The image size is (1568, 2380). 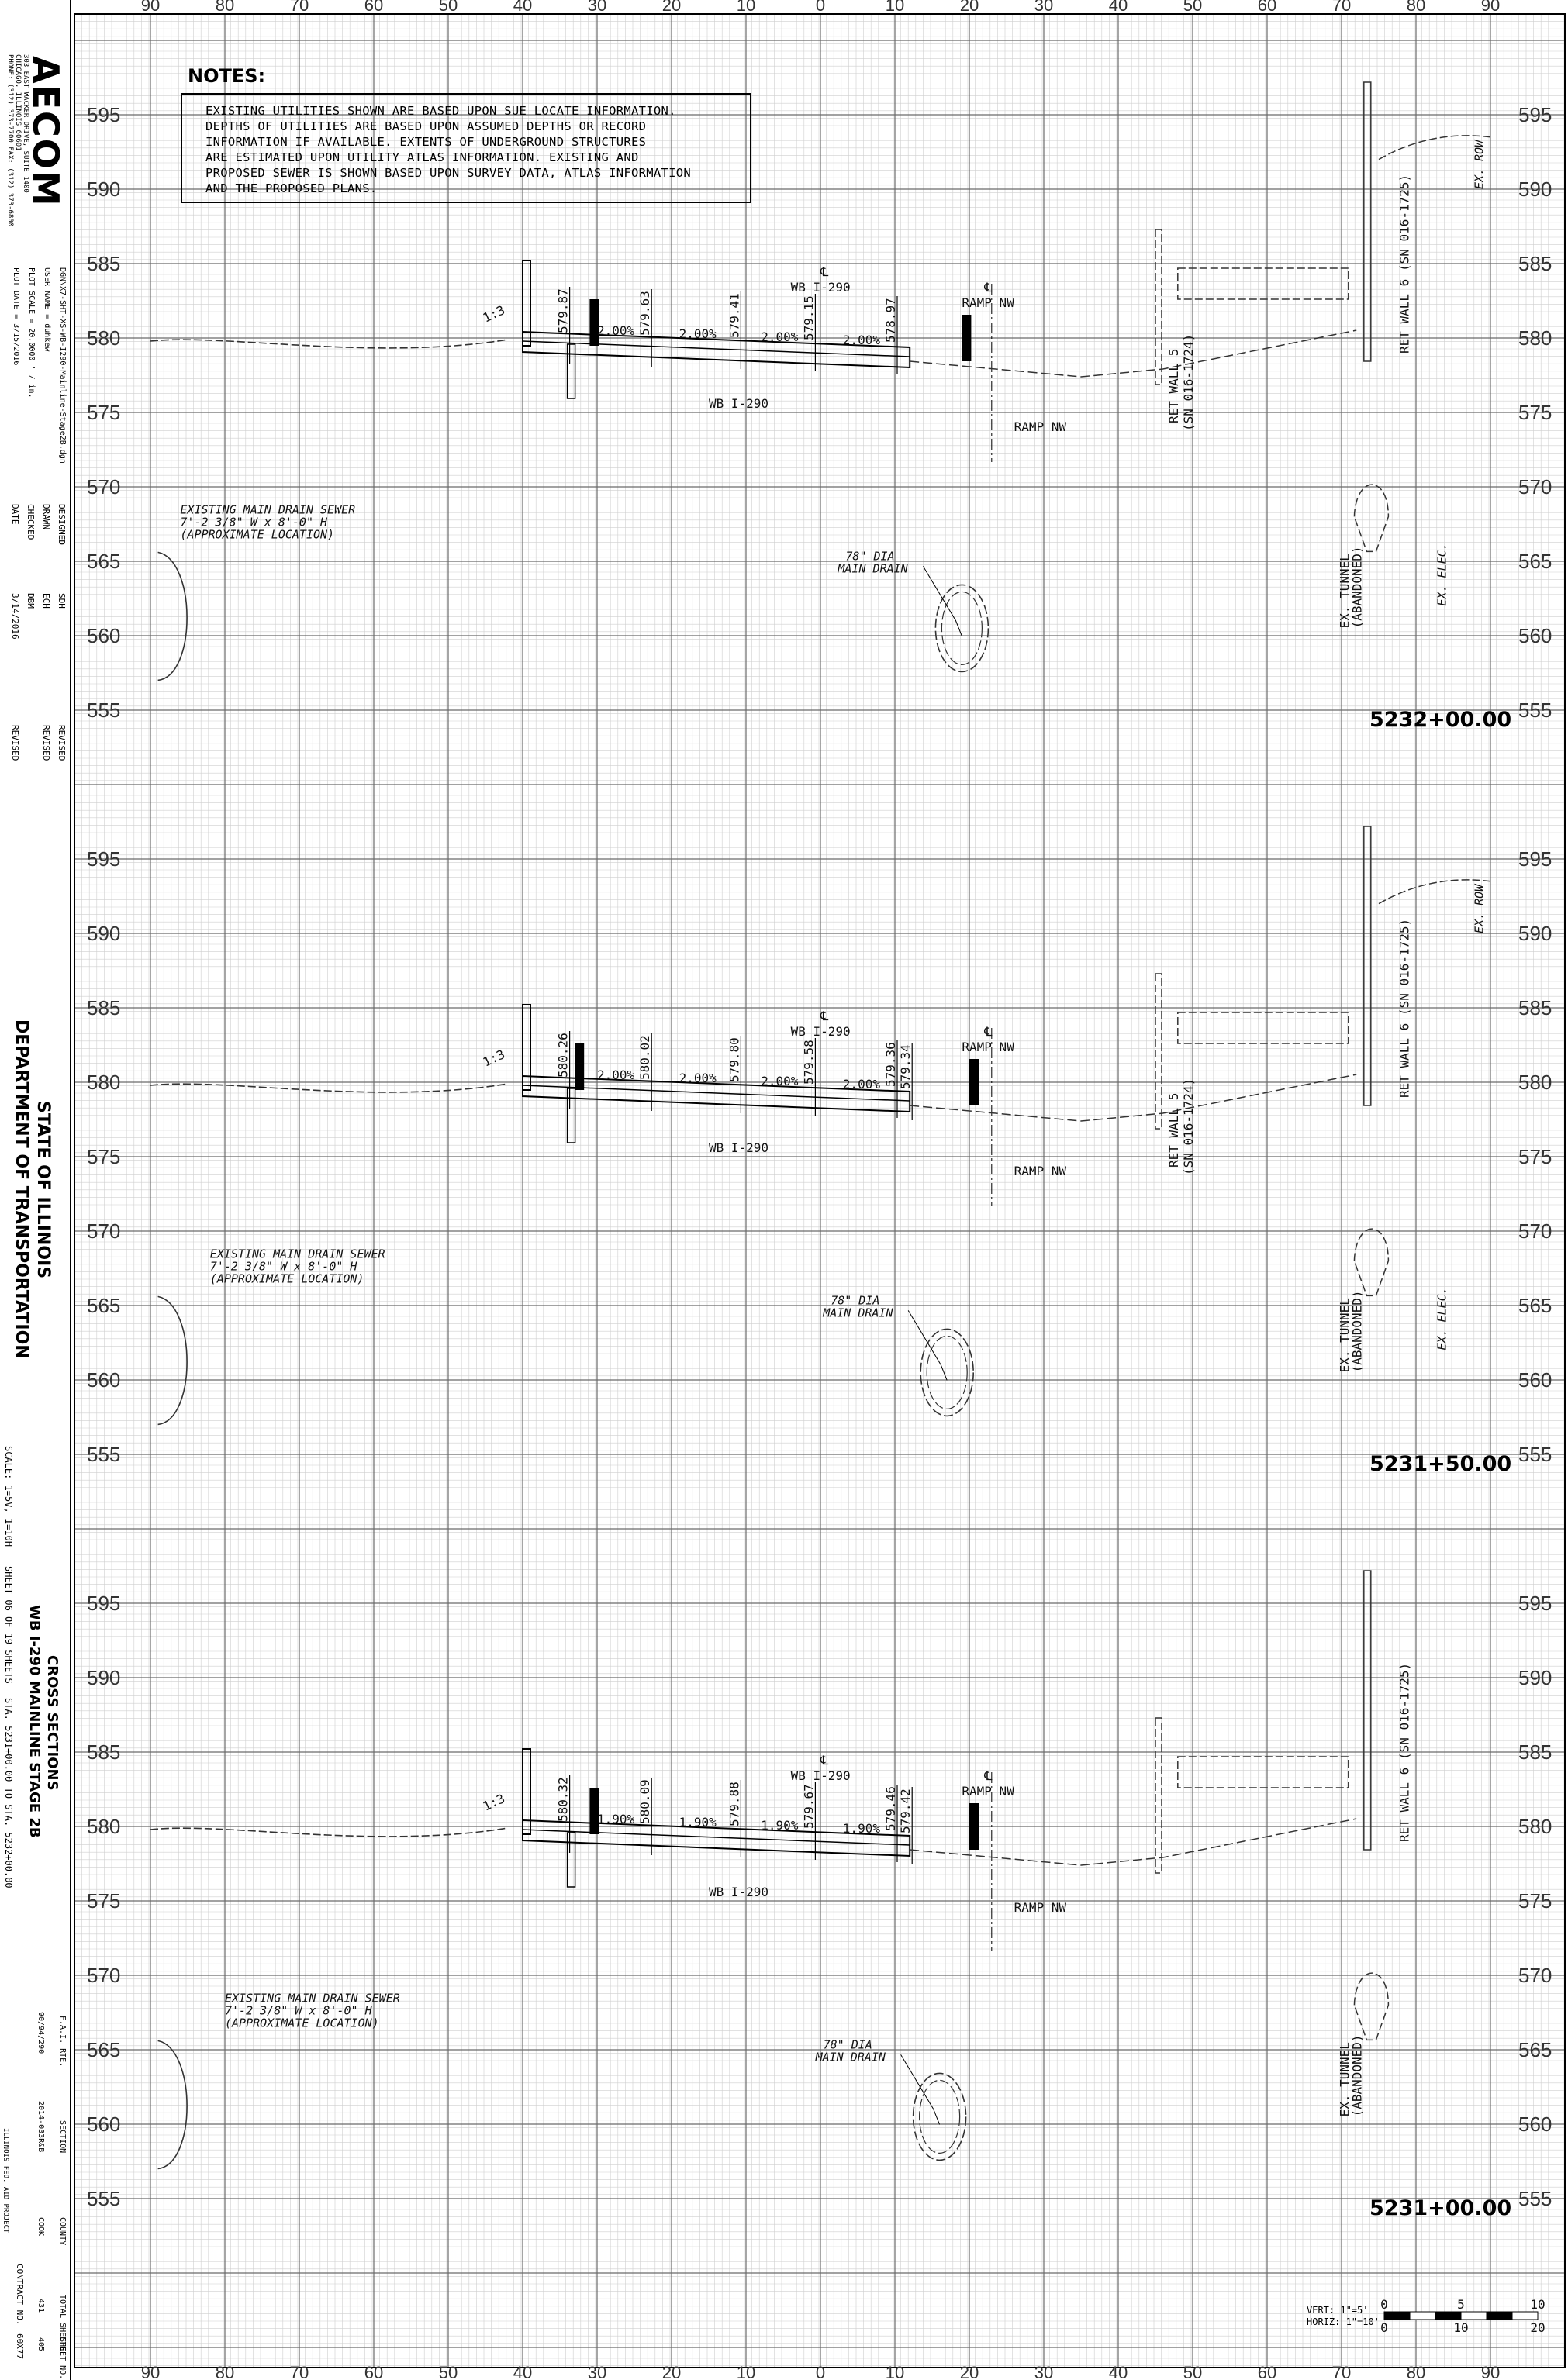 What do you see at coordinates (1535, 2125) in the screenshot?
I see `elevation-label-right: 560` at bounding box center [1535, 2125].